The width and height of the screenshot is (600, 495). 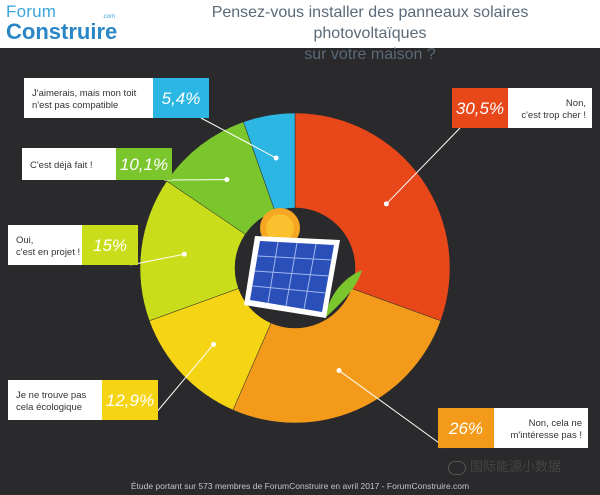 What do you see at coordinates (61, 165) in the screenshot?
I see `category-label: C'est déjà fait !` at bounding box center [61, 165].